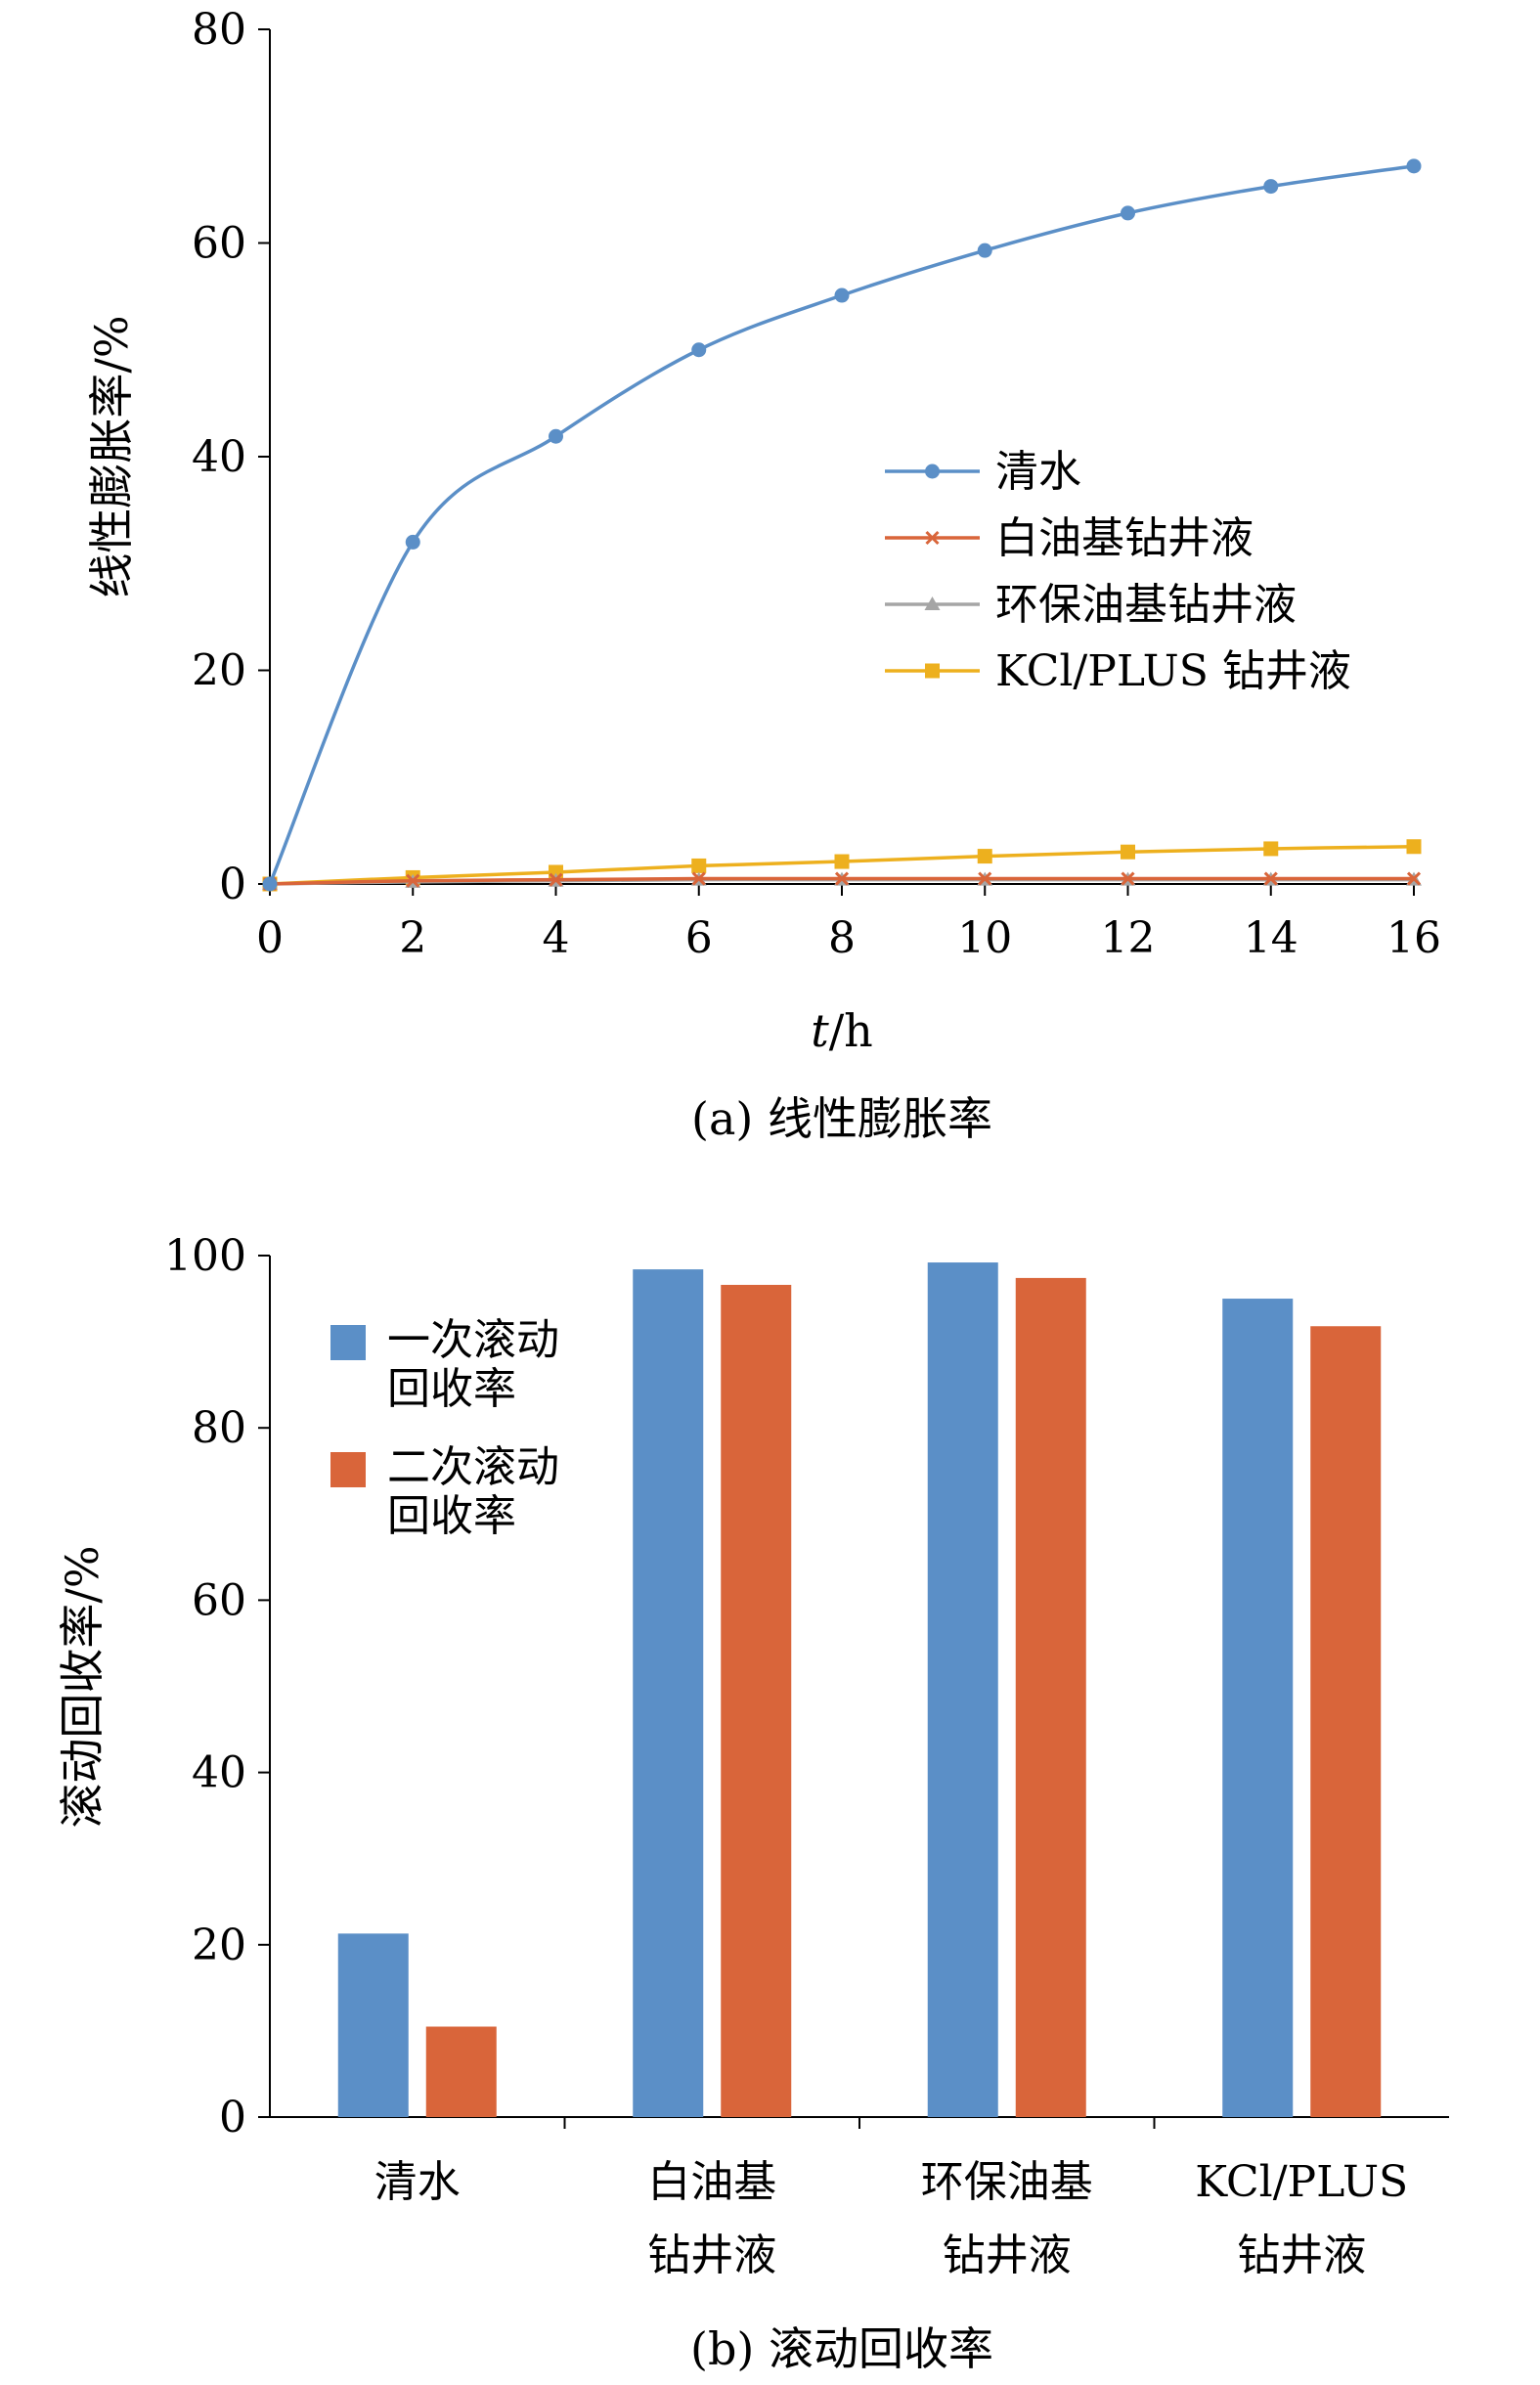 The height and width of the screenshot is (2385, 1540). I want to click on x-tick-label-line: 环保油基, so click(1007, 2182).